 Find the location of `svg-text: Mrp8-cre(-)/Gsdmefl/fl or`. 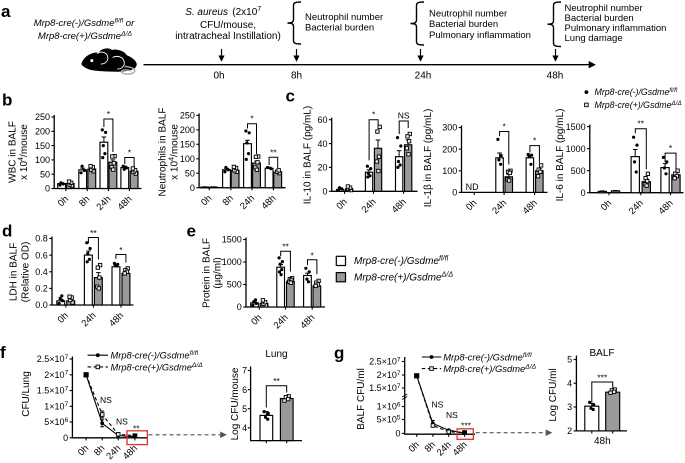

svg-text: Mrp8-cre(-)/Gsdmefl/fl or is located at coordinates (84, 23).